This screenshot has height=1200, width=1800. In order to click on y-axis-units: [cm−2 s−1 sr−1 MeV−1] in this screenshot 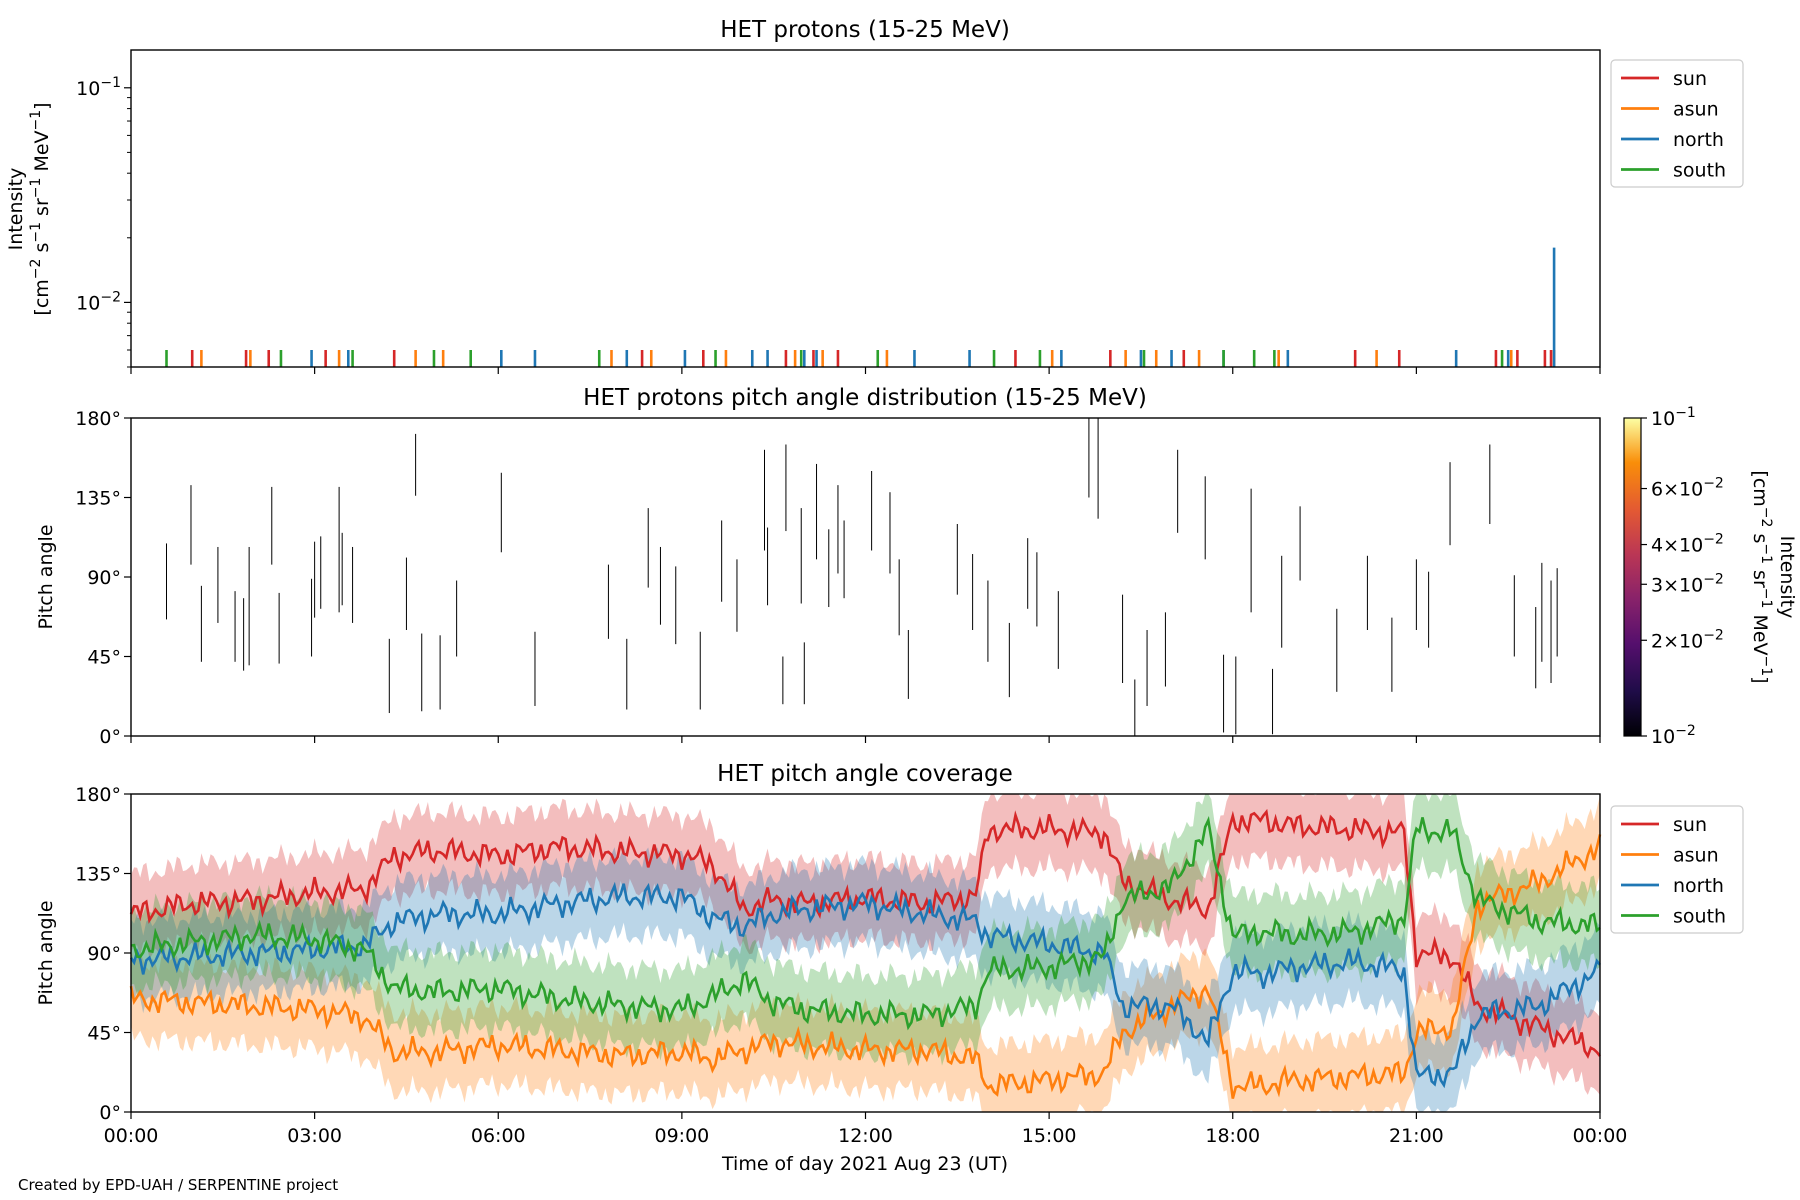, I will do `click(40, 208)`.